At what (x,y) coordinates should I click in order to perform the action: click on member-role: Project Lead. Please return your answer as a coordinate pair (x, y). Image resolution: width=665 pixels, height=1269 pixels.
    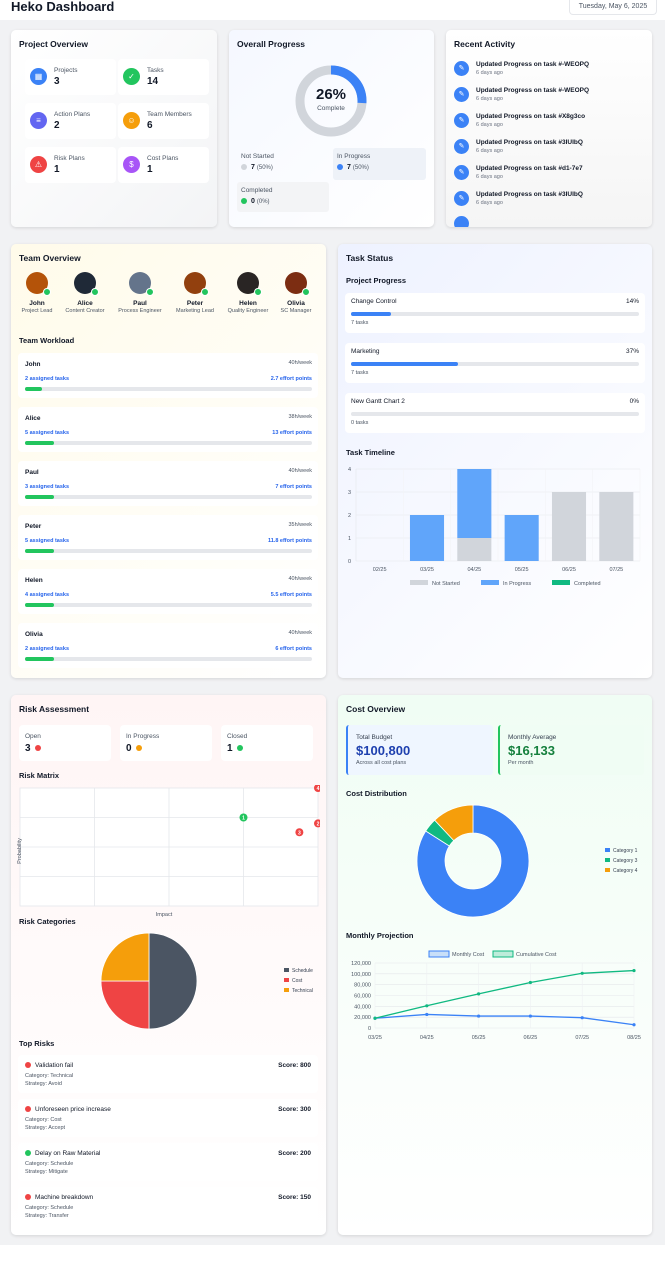
    Looking at the image, I should click on (37, 311).